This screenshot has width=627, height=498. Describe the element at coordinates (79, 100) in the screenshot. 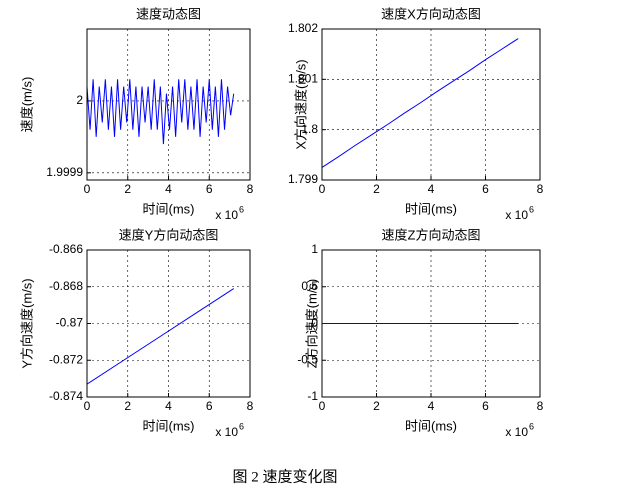

I see `y-tick-label: 2` at that location.